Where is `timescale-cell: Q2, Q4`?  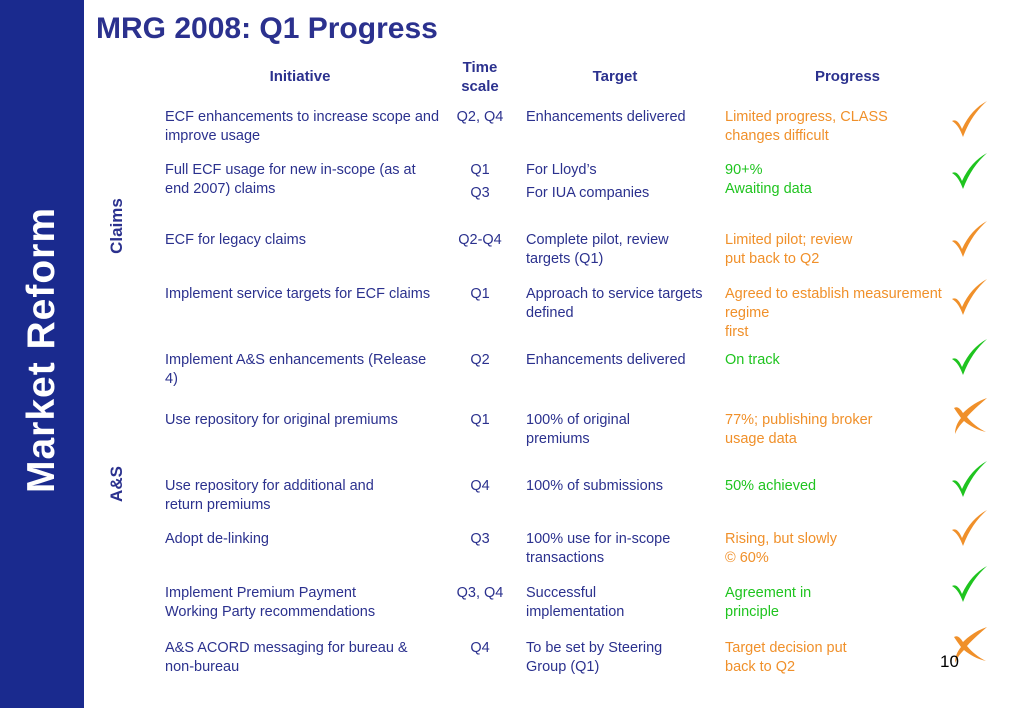
timescale-cell: Q2, Q4 is located at coordinates (480, 117).